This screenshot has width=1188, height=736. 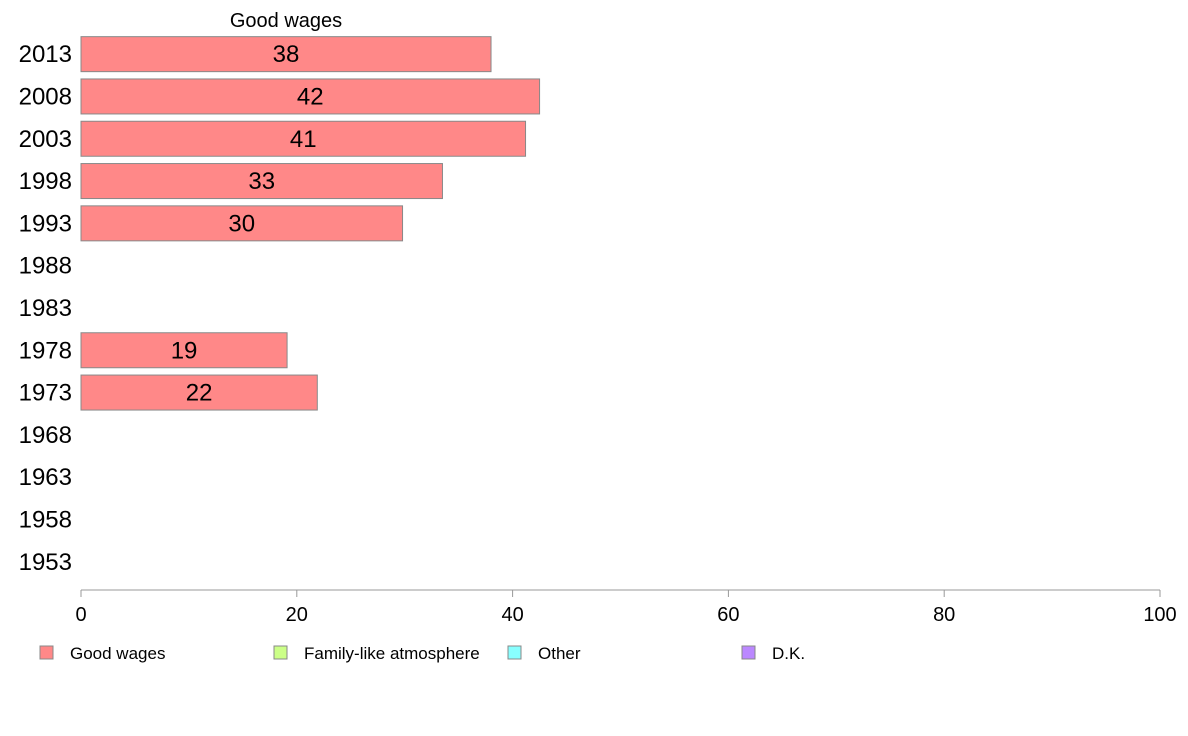 I want to click on chart-title: Good wages, so click(x=286, y=21).